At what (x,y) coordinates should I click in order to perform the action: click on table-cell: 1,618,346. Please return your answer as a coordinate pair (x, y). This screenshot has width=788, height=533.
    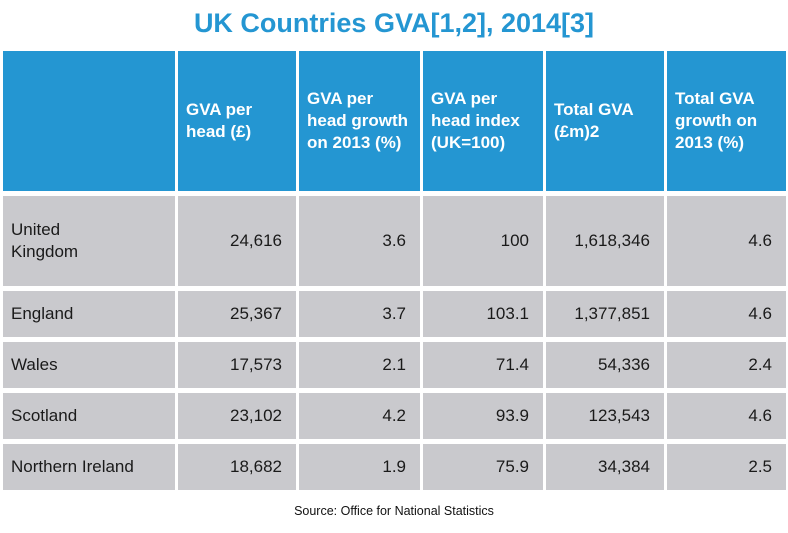
    Looking at the image, I should click on (605, 241).